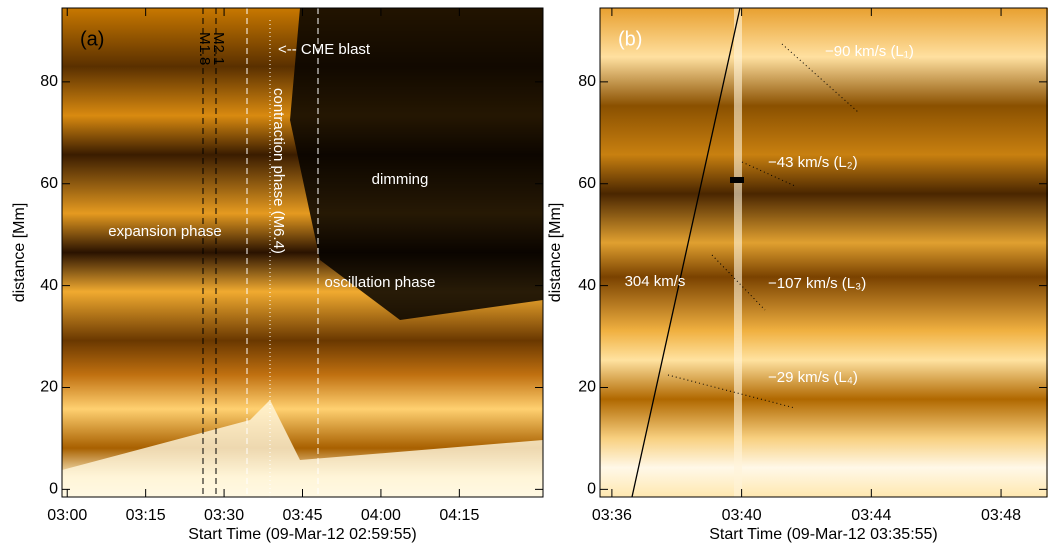 This screenshot has width=1048, height=545. I want to click on dimming-region, so click(416, 164).